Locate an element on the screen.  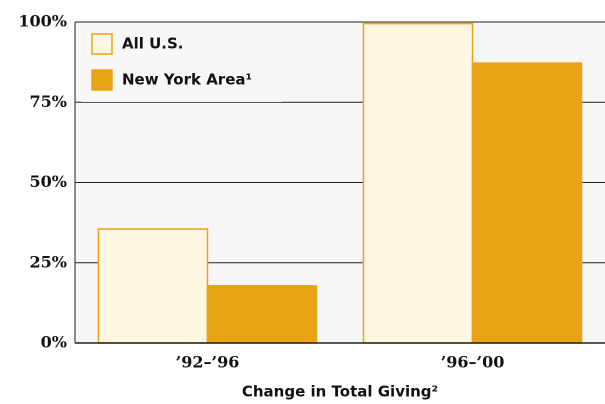
legend-label: New York Area¹ is located at coordinates (187, 80).